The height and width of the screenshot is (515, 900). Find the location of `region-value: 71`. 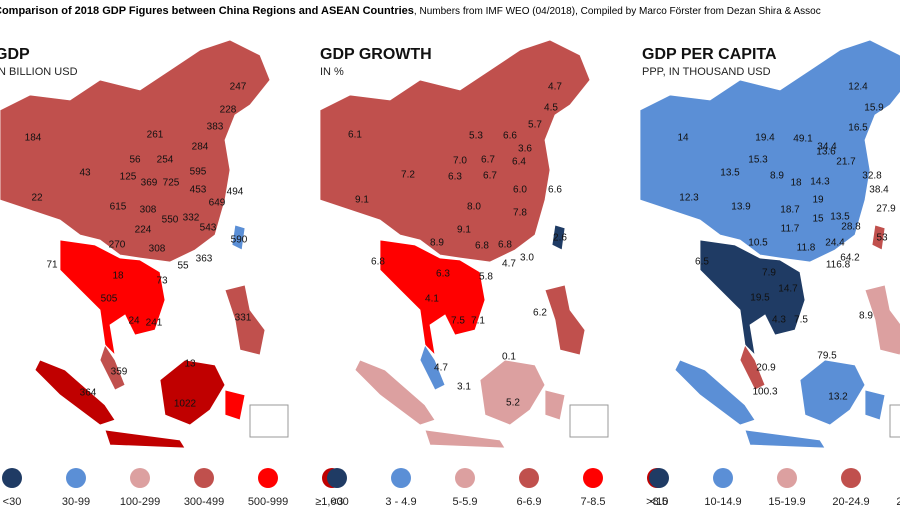

region-value: 71 is located at coordinates (52, 265).